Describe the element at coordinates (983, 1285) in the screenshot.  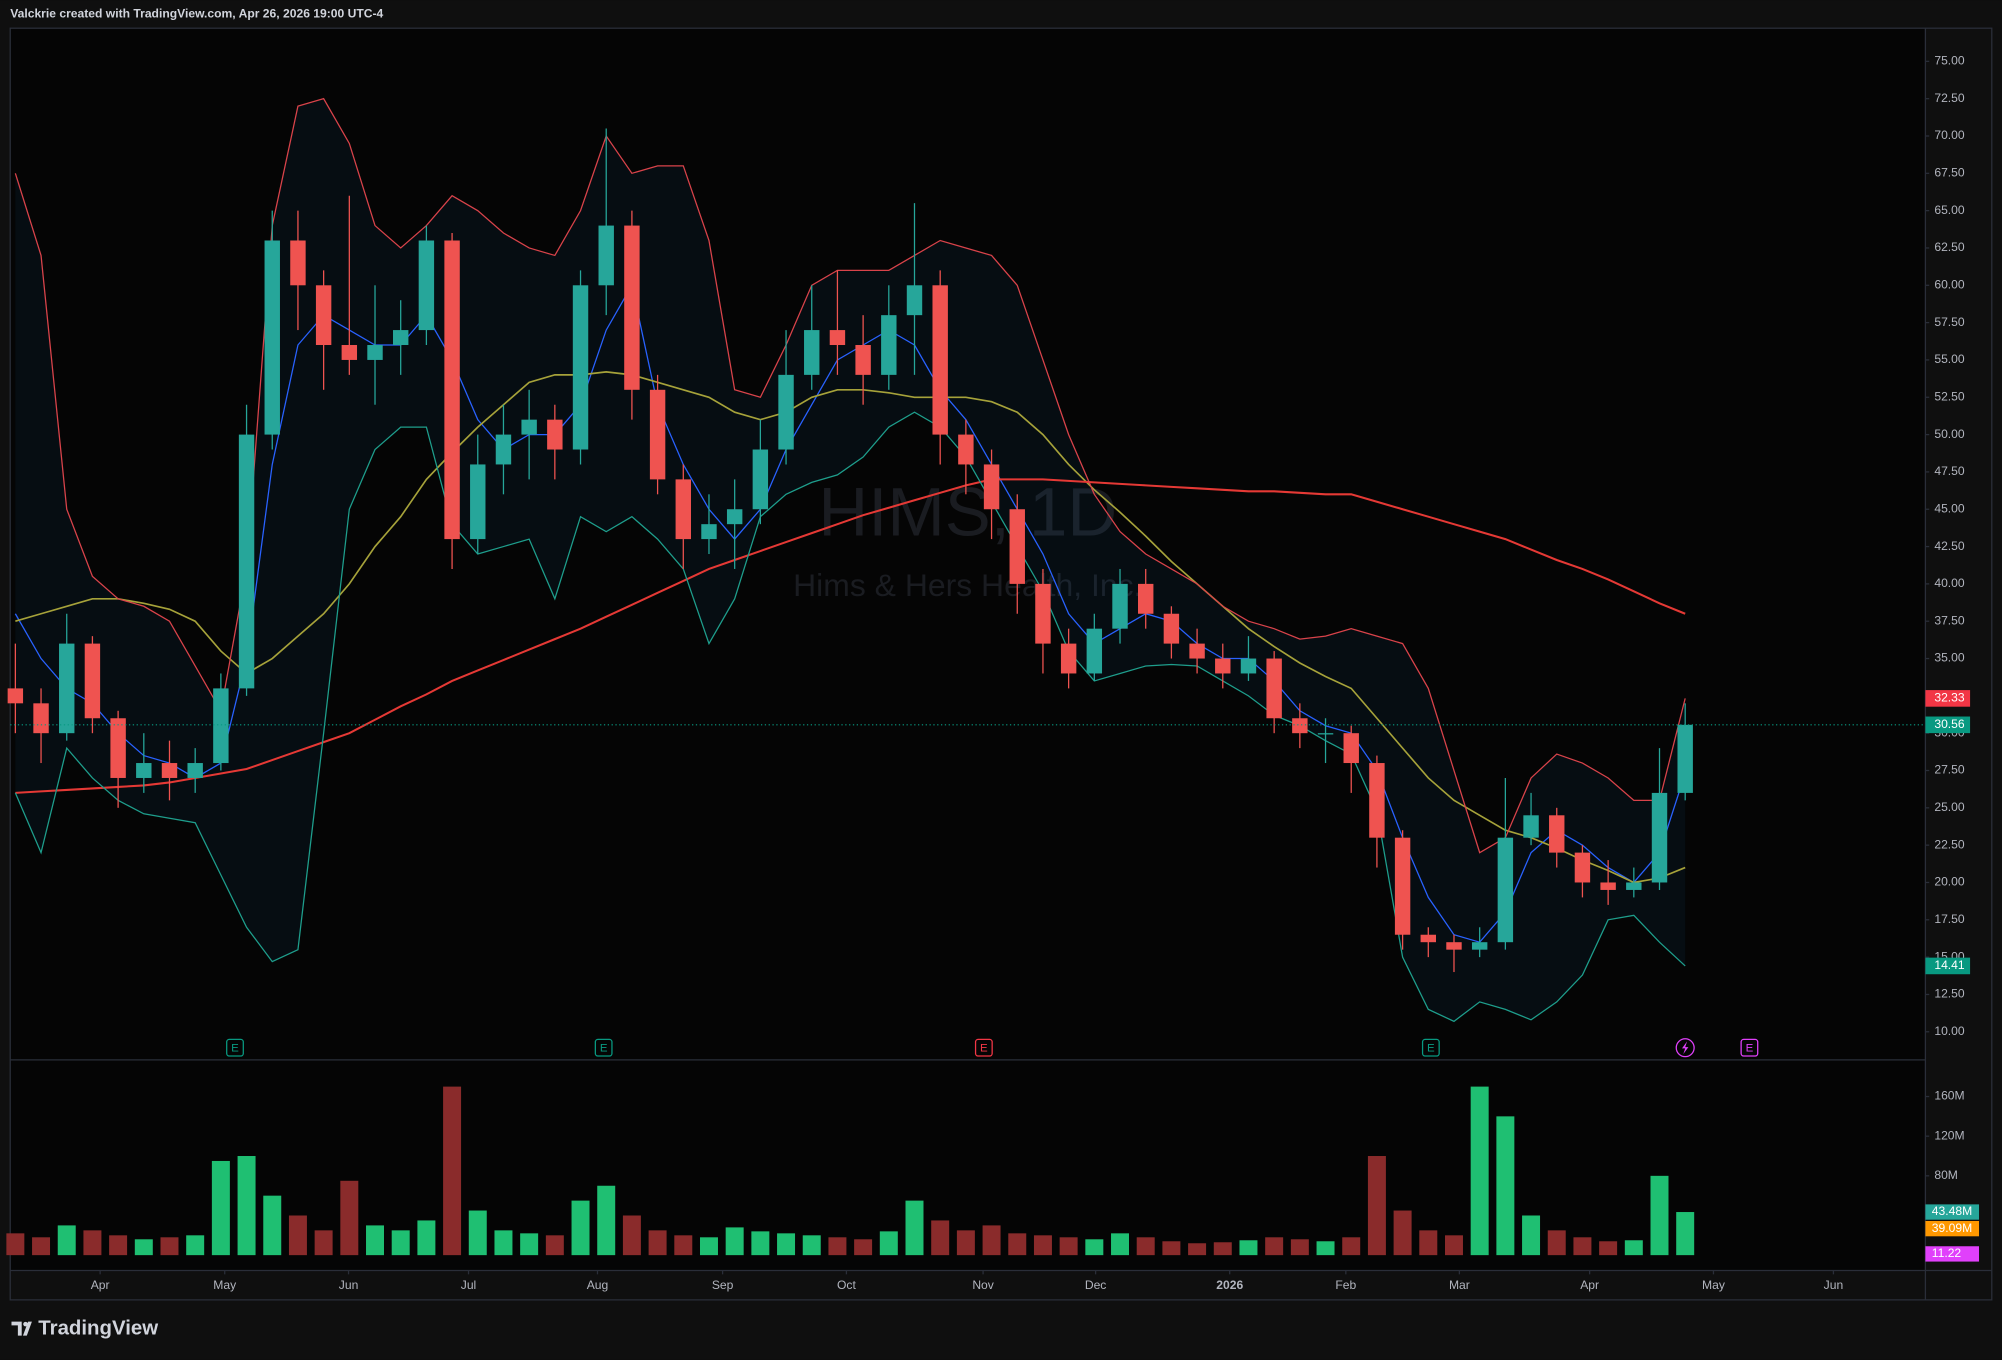
I see `x-tick-label: Nov` at that location.